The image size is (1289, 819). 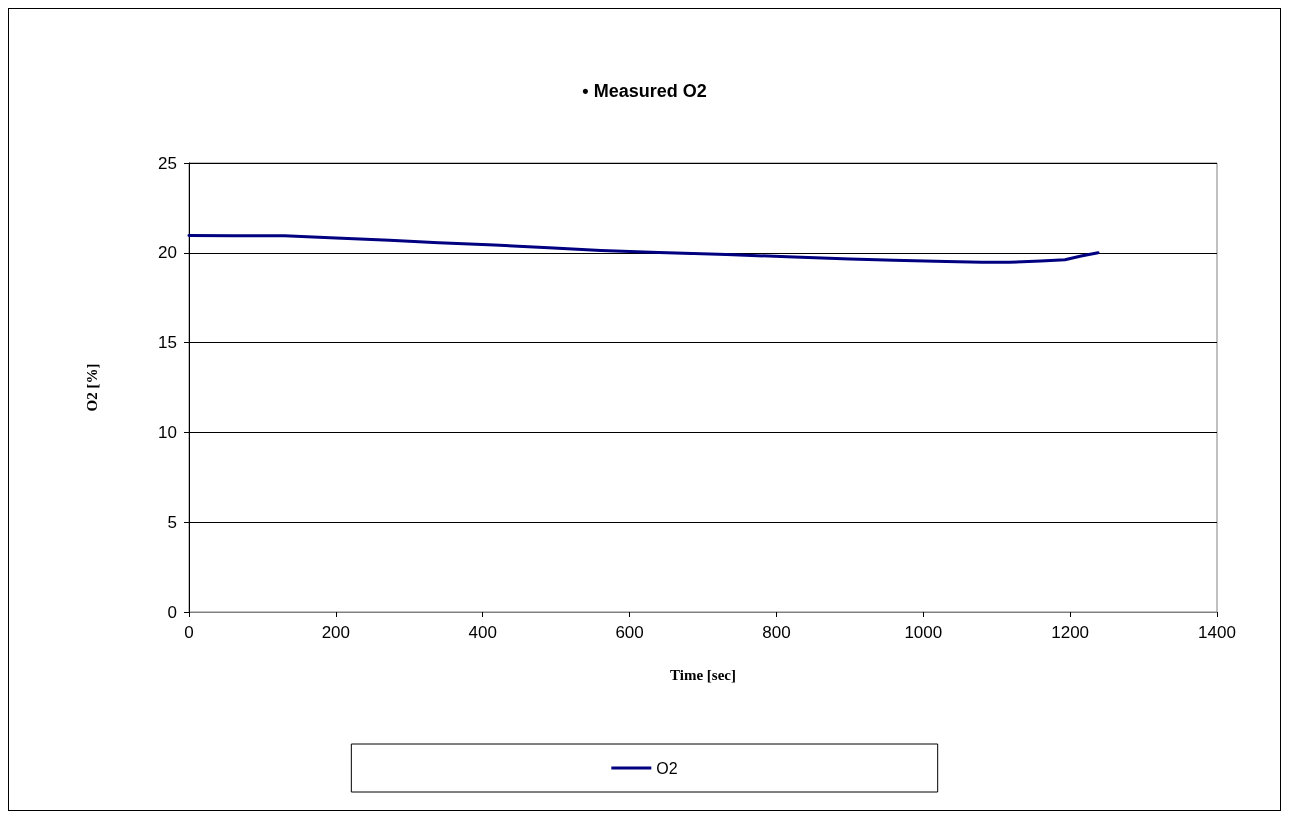 What do you see at coordinates (667, 768) in the screenshot?
I see `legend-label: O2` at bounding box center [667, 768].